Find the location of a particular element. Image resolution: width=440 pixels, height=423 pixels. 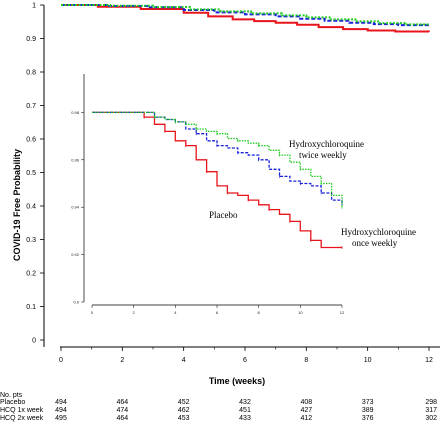

main-series is located at coordinates (245, 18).